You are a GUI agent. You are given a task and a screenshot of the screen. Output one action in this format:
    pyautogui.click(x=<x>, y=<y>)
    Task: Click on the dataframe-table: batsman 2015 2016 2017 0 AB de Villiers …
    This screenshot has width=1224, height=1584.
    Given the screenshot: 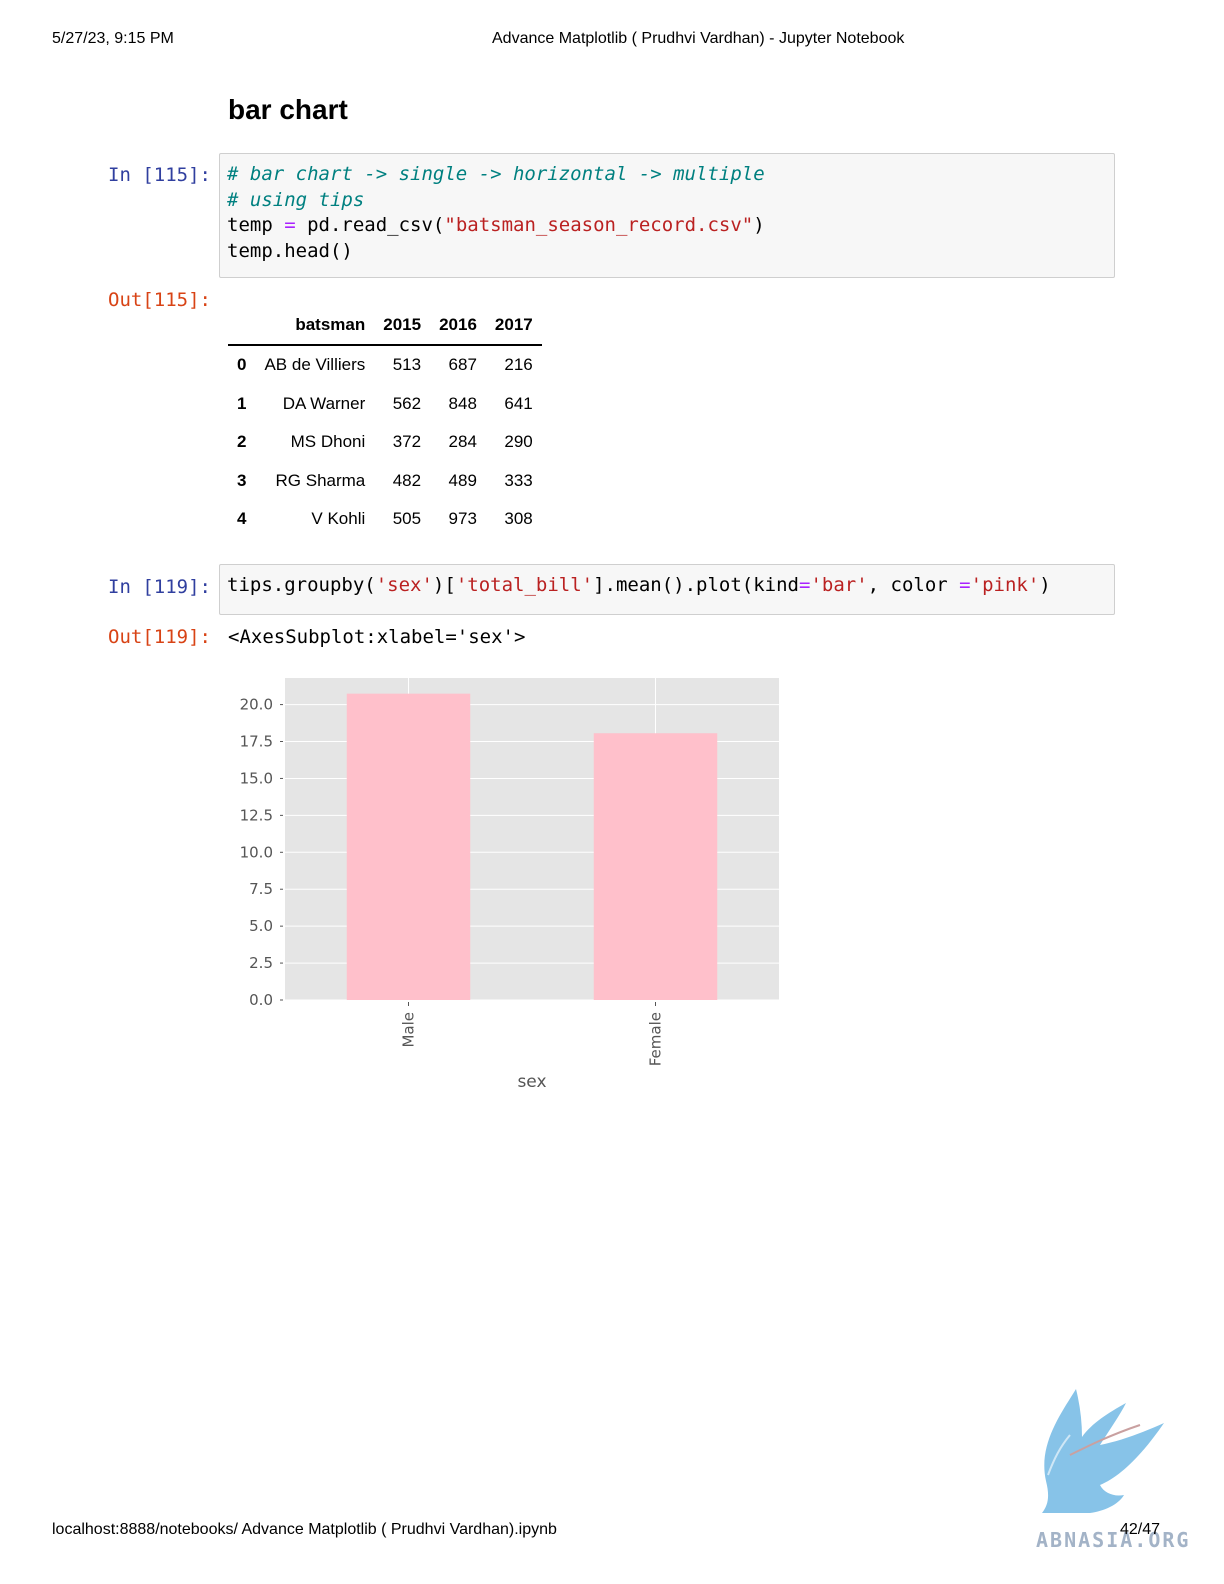 What is the action you would take?
    pyautogui.click(x=385, y=422)
    